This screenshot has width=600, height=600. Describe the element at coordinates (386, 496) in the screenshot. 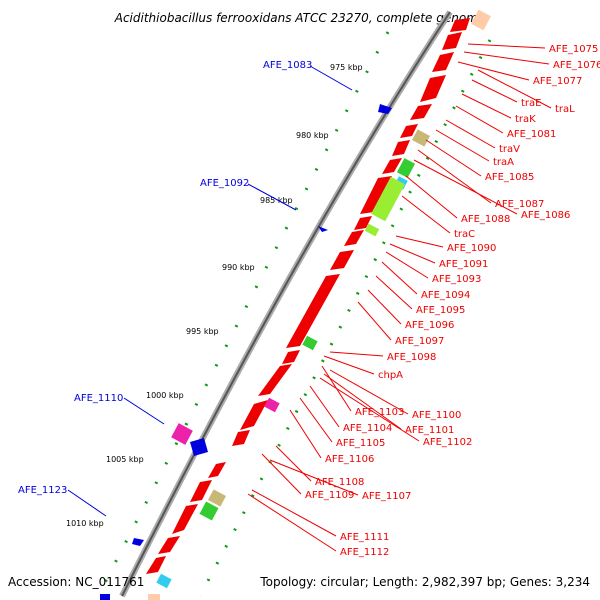

I see `reverse-gene-label: AFE_1107` at that location.